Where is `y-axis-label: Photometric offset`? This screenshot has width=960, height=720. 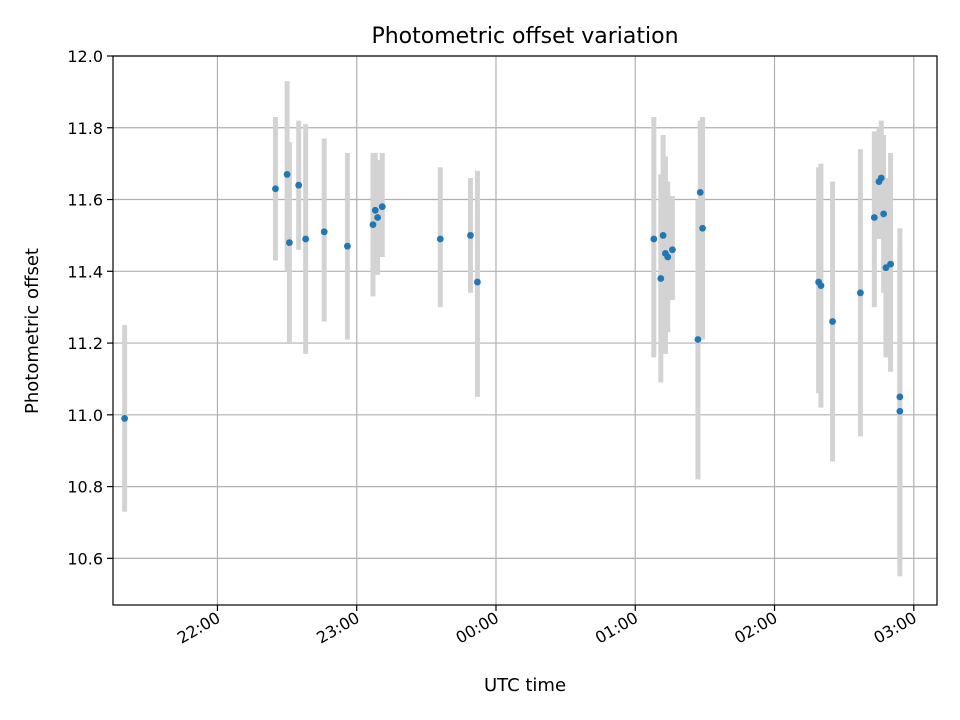 y-axis-label: Photometric offset is located at coordinates (32, 331).